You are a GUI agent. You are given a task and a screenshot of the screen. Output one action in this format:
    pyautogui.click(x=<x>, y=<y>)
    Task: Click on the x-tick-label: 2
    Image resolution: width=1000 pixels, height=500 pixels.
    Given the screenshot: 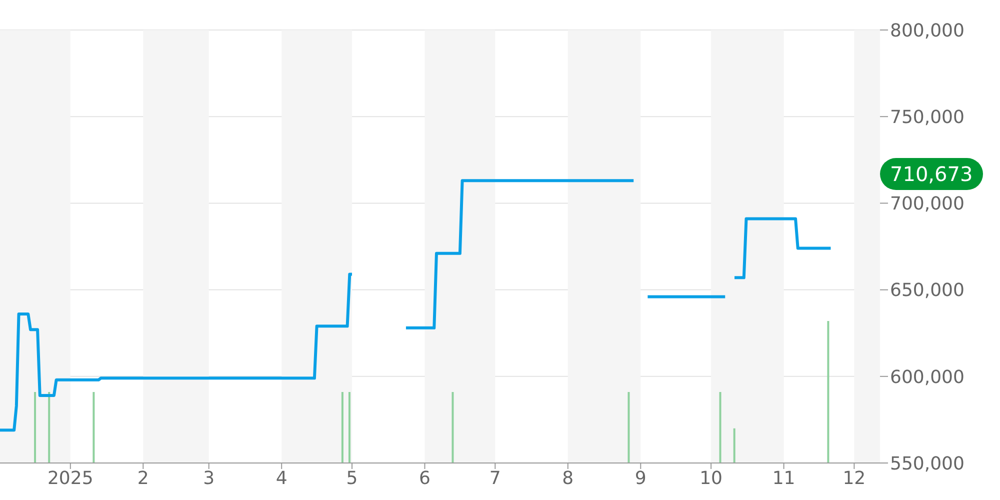 What is the action you would take?
    pyautogui.click(x=143, y=478)
    